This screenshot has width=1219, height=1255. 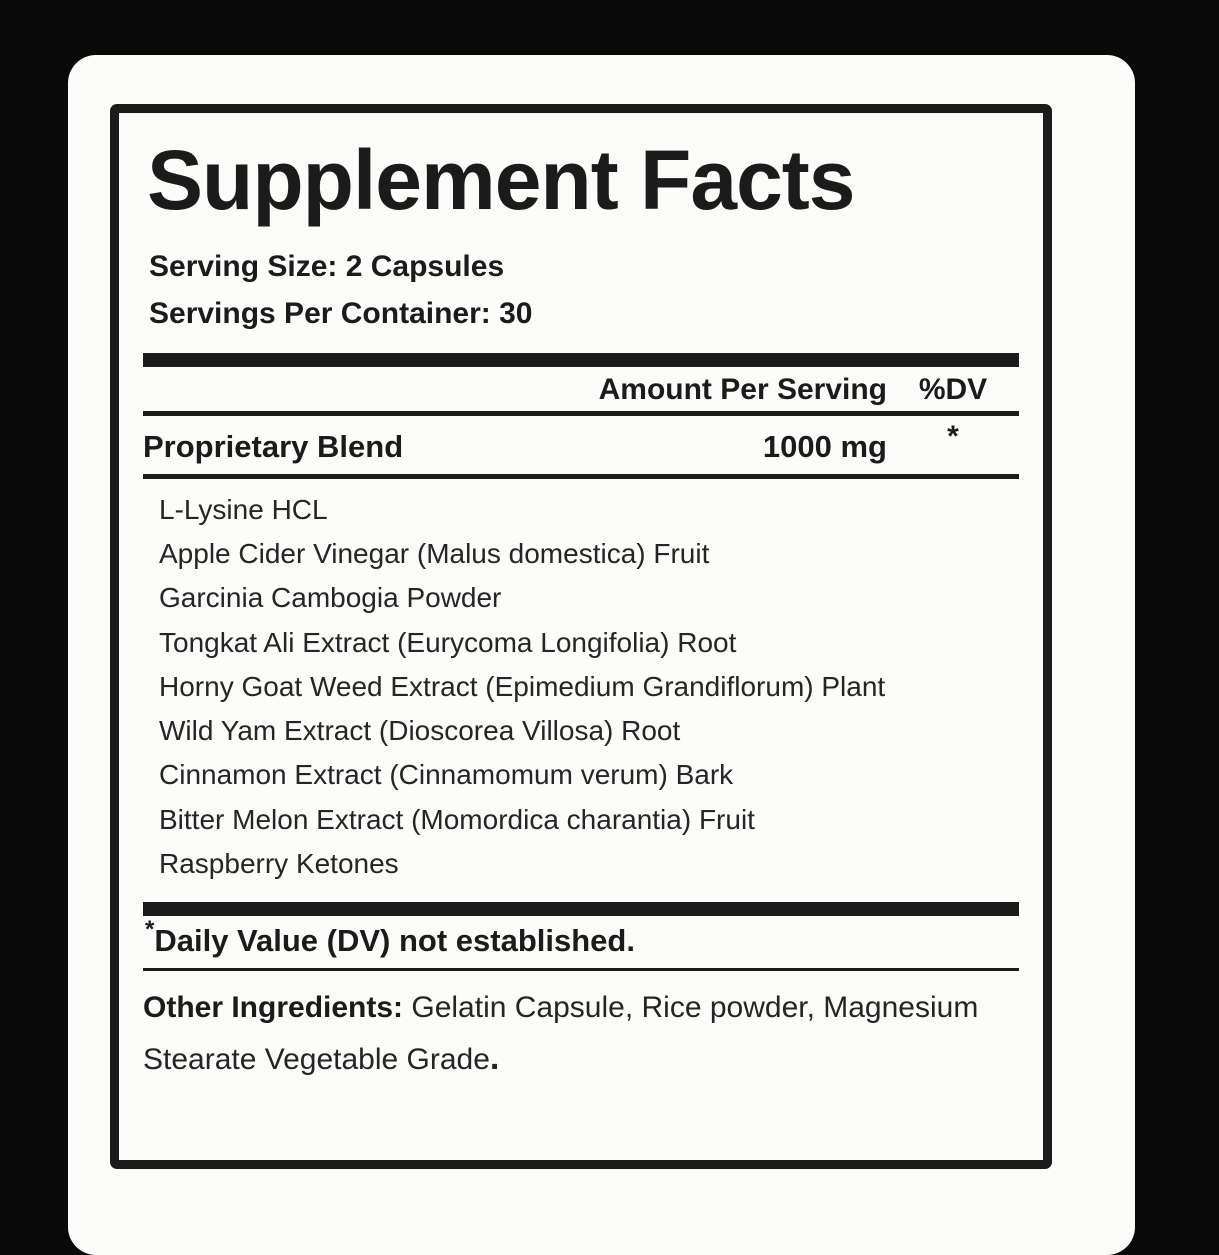 What do you see at coordinates (581, 360) in the screenshot?
I see `rule-thick-top` at bounding box center [581, 360].